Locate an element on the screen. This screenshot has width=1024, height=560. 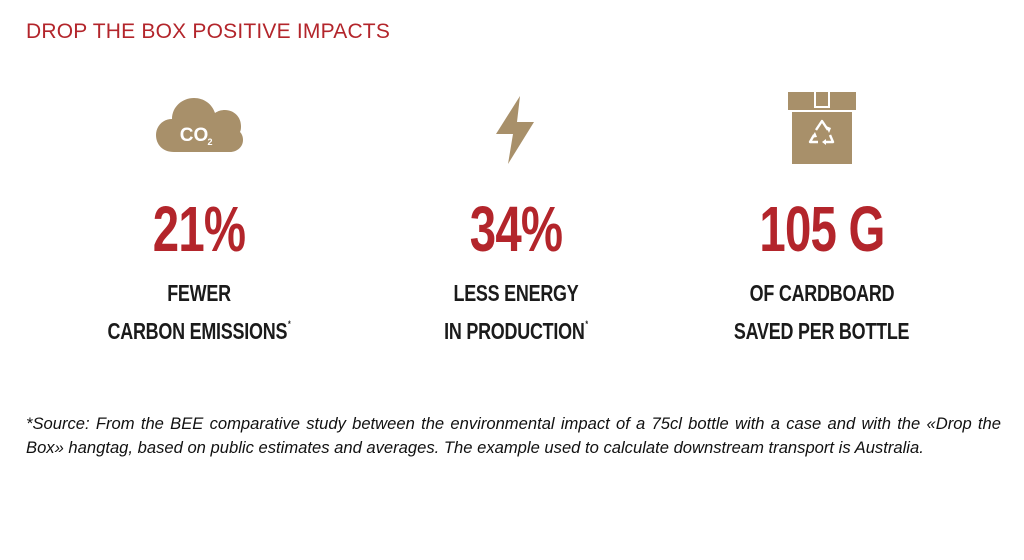
stat-cardboard: 105 G OF CARDBOARD SAVED PER BOTTLE is located at coordinates (822, 226).